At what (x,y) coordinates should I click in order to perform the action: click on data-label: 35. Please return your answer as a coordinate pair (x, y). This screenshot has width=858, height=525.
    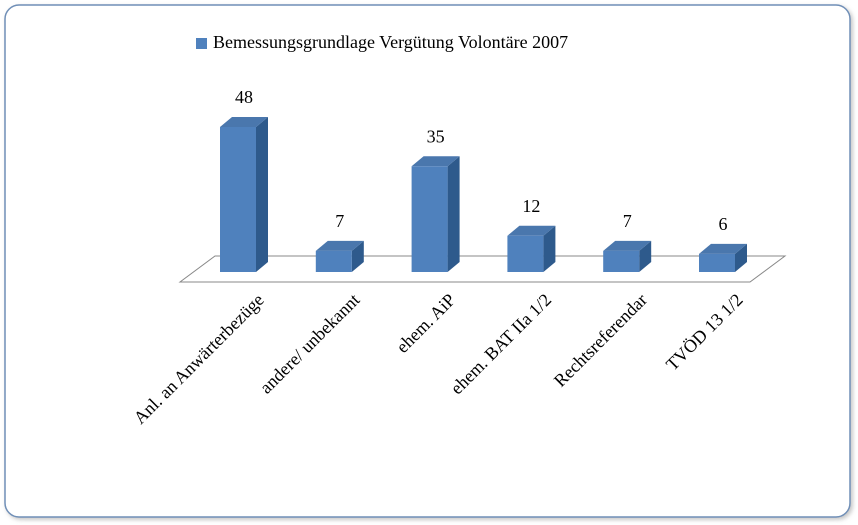
    Looking at the image, I should click on (436, 136).